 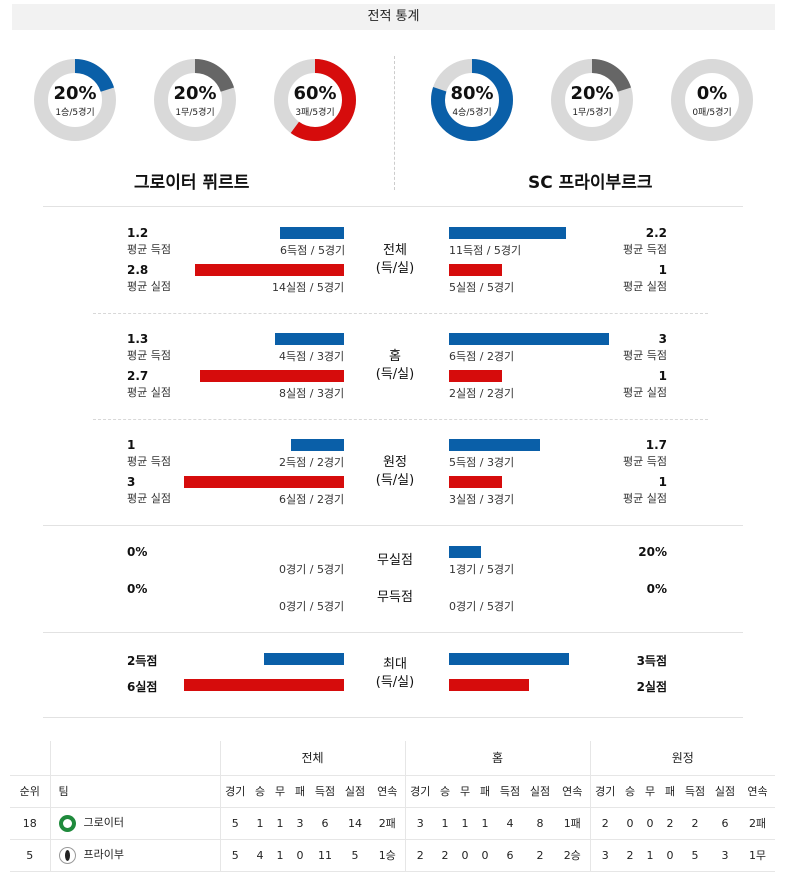 What do you see at coordinates (138, 233) in the screenshot?
I see `home-avg-scored: 1.2` at bounding box center [138, 233].